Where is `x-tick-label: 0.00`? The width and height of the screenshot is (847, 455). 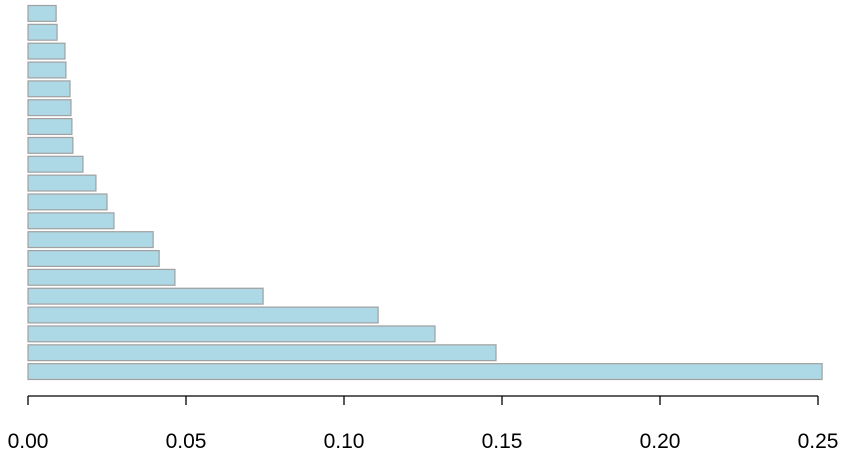
x-tick-label: 0.00 is located at coordinates (28, 441).